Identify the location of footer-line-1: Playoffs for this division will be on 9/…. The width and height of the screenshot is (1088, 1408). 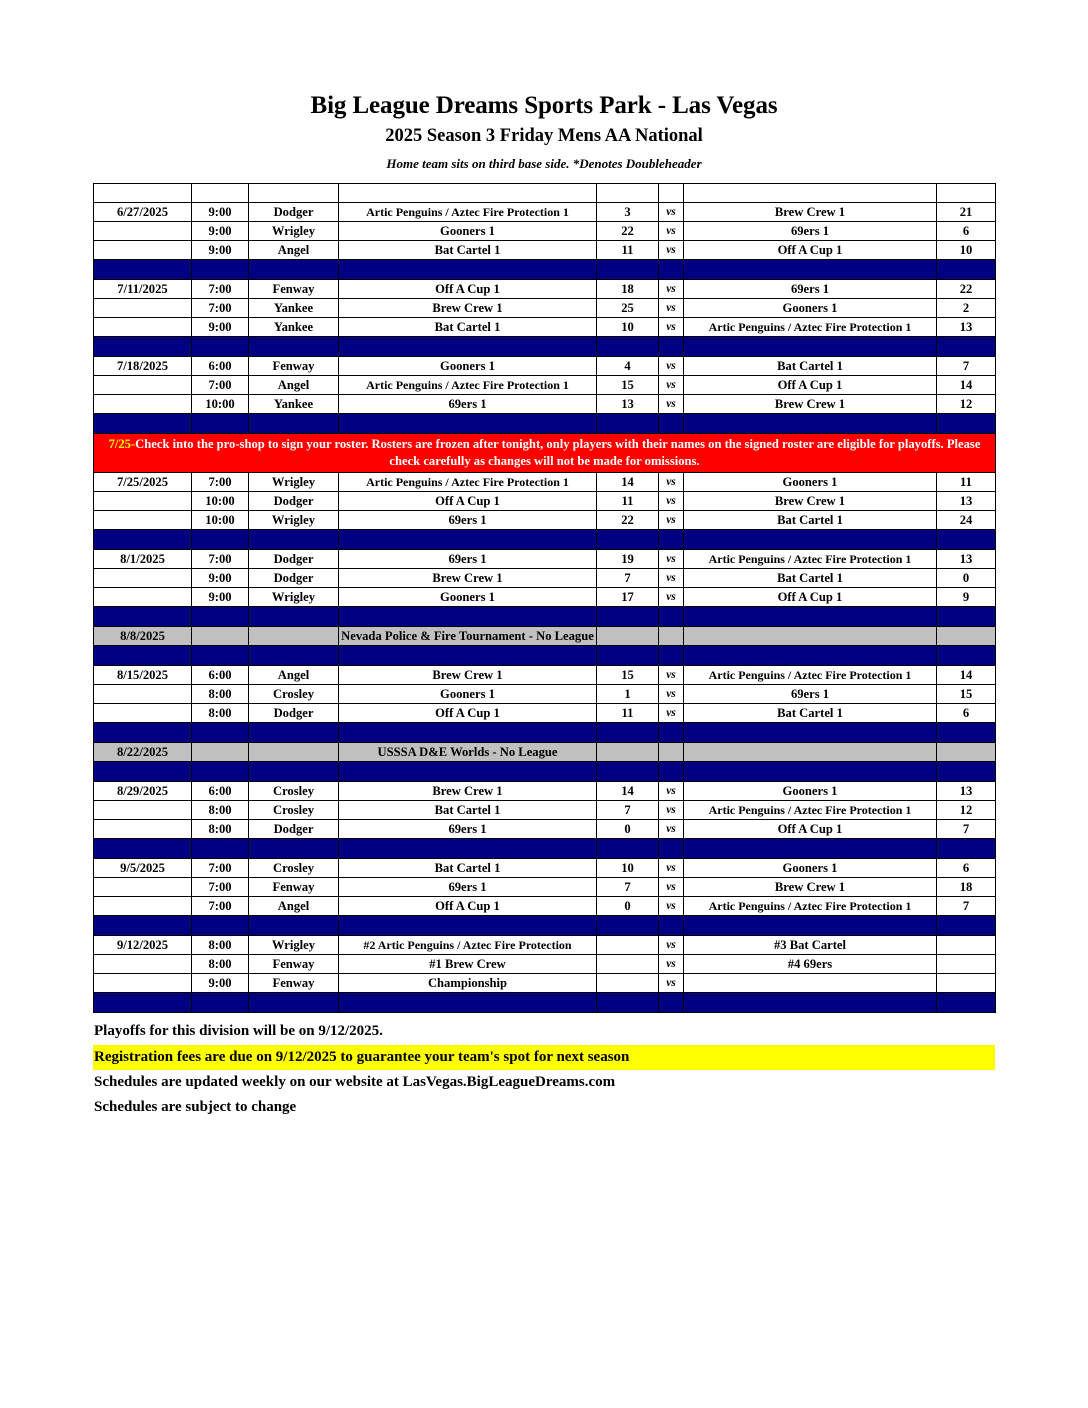
(238, 1031).